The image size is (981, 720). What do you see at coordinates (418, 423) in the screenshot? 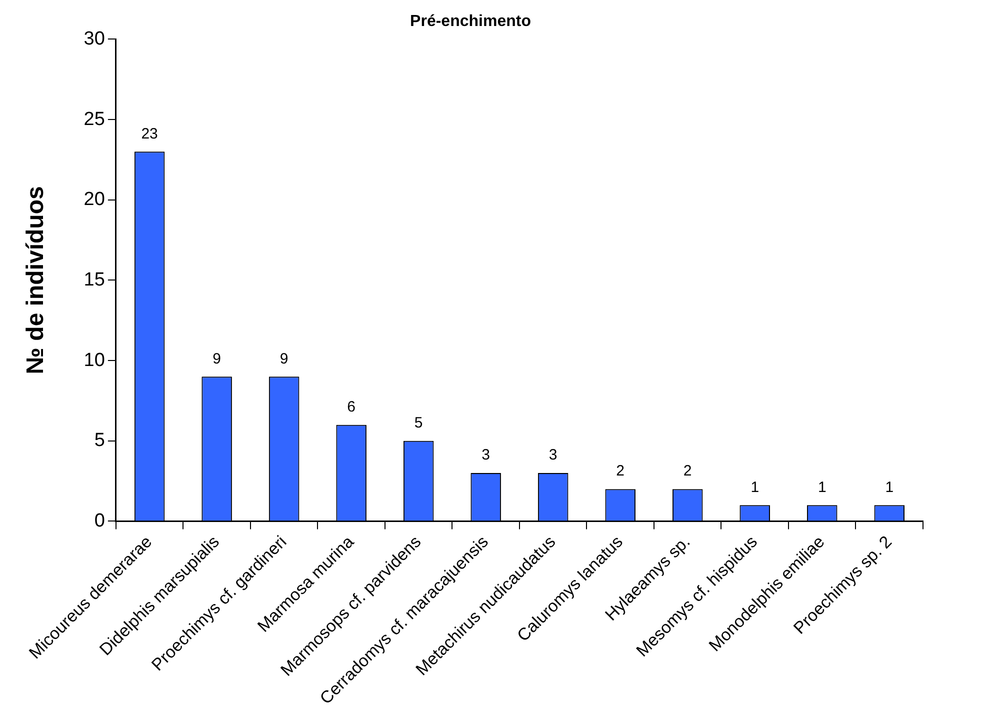
I see `data-label: 5` at bounding box center [418, 423].